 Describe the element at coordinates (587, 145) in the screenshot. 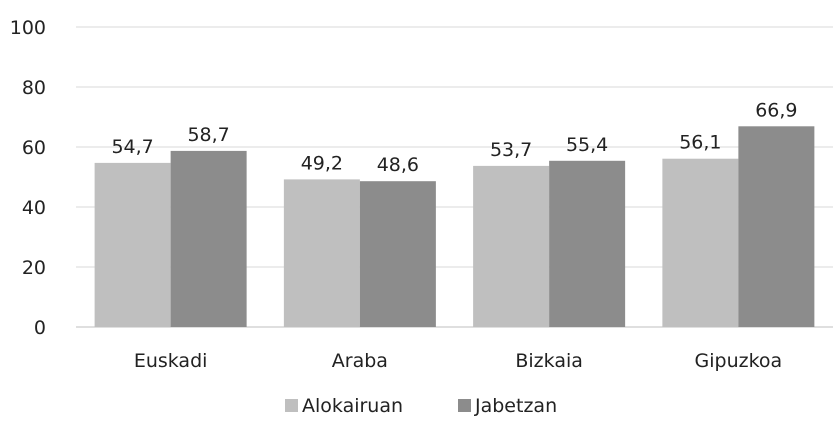

I see `data-label: 55,4` at that location.